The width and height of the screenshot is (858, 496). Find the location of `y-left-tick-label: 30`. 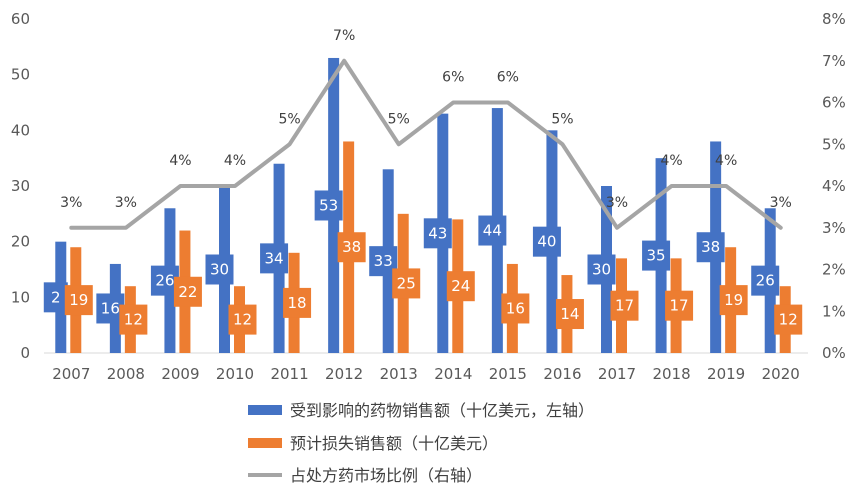

y-left-tick-label: 30 is located at coordinates (20, 186).